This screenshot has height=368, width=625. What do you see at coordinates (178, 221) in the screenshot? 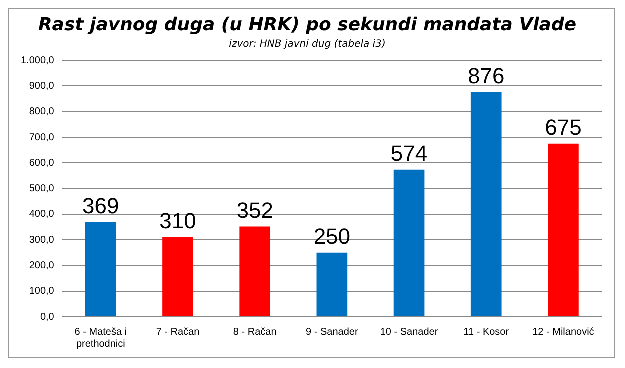
I see `data-label: 310` at bounding box center [178, 221].